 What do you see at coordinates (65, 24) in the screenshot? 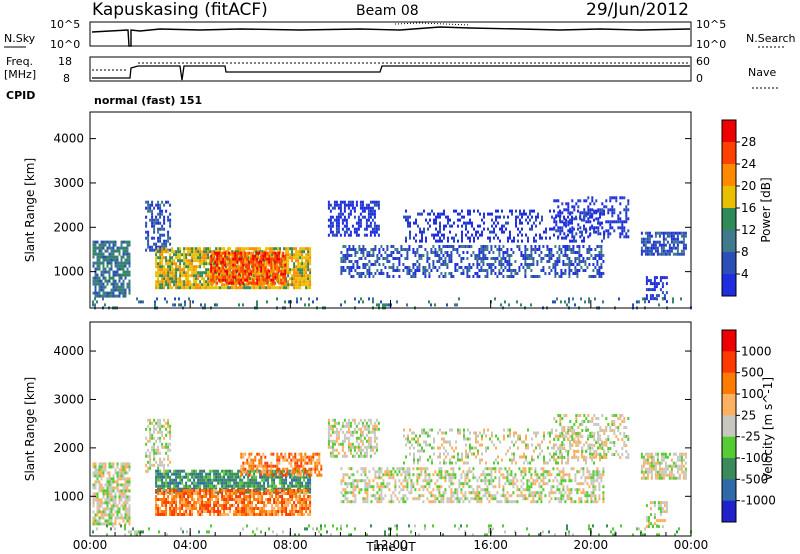
I see `nsky-top-tick: 10^5` at bounding box center [65, 24].